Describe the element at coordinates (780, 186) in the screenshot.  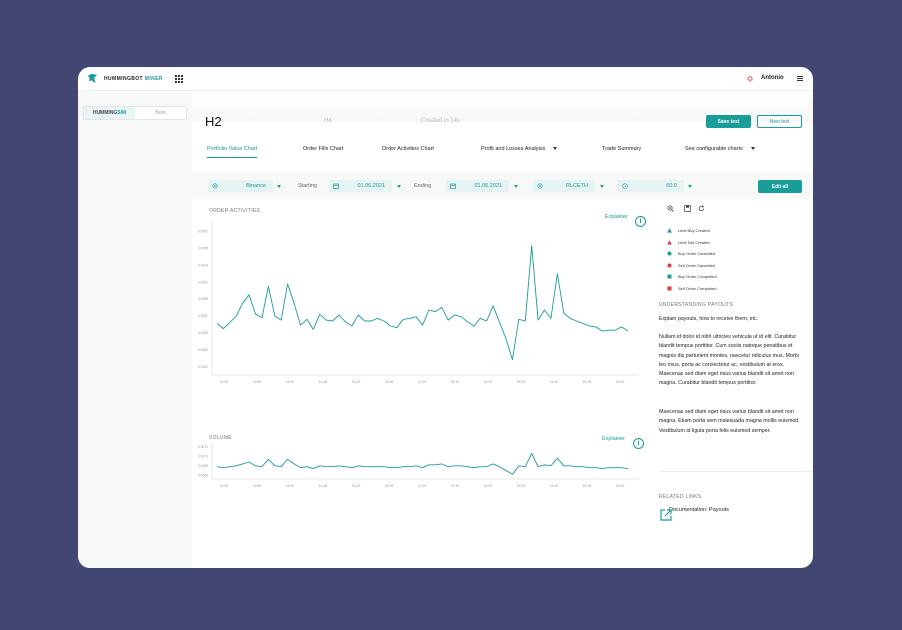
I see `edit-all-button: Edit all` at that location.